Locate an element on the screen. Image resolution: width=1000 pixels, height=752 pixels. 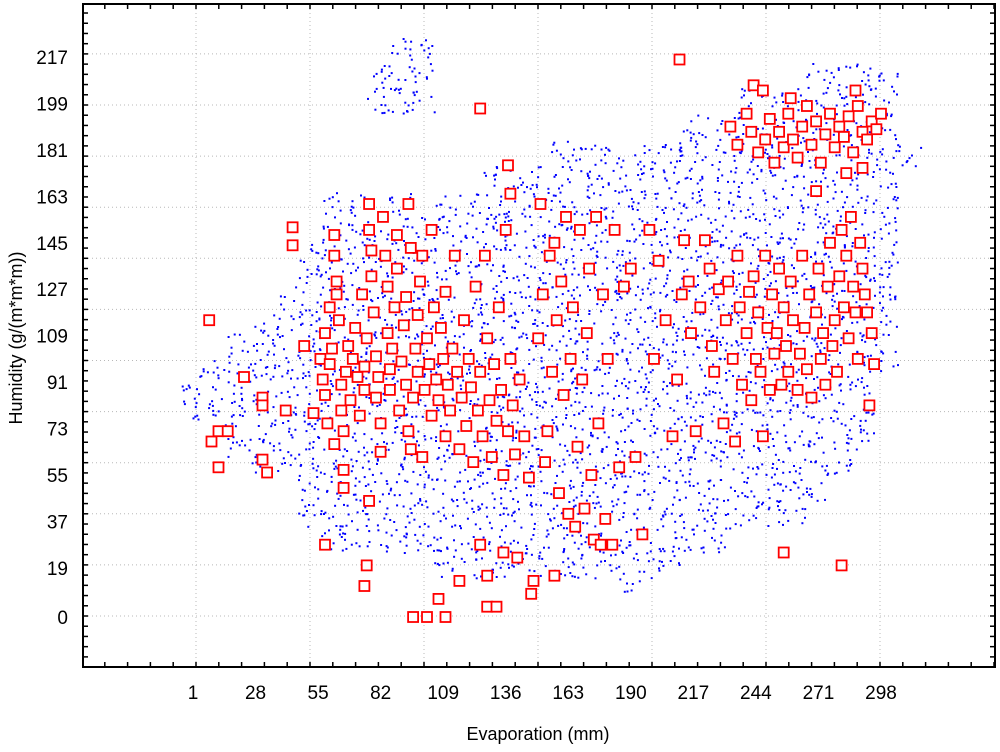
y-tick-label: 109 is located at coordinates (52, 337).